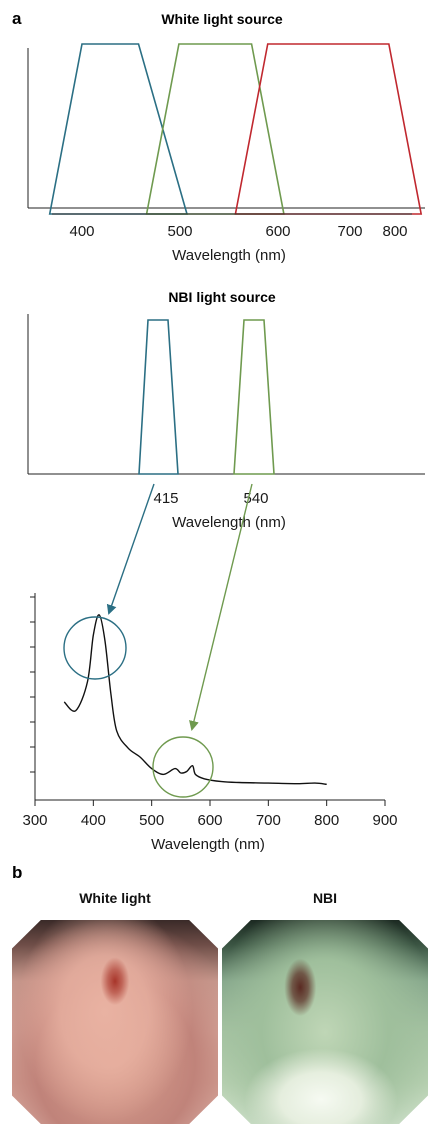 The height and width of the screenshot is (1124, 430). I want to click on white-tick-600: 600, so click(277, 231).